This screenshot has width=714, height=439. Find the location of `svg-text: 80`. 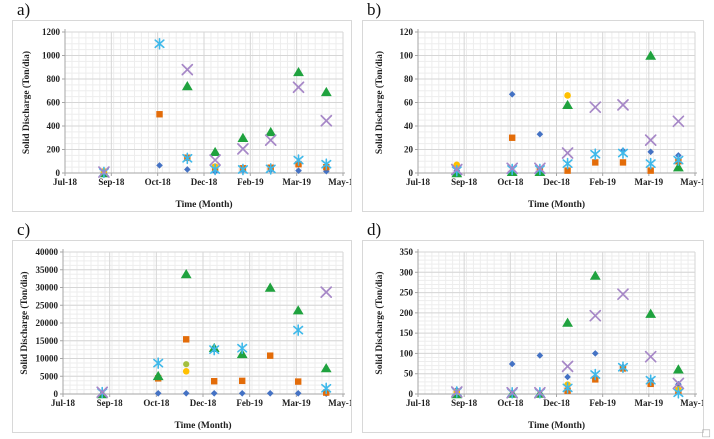

svg-text: 80 is located at coordinates (409, 79).